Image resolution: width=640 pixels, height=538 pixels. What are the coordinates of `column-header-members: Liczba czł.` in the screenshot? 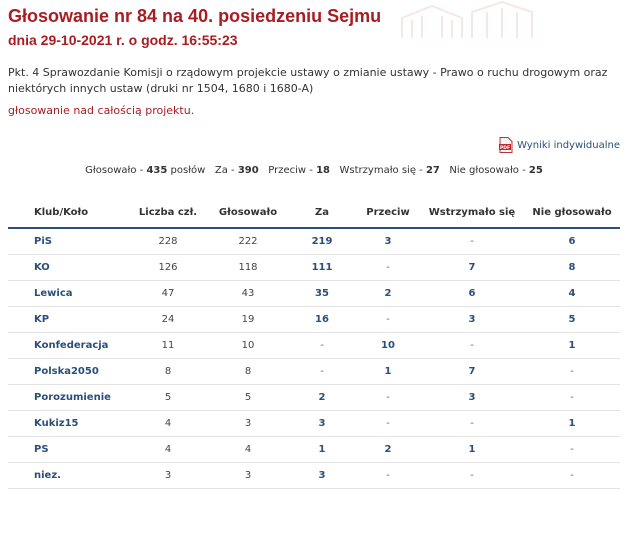 It's located at (168, 213).